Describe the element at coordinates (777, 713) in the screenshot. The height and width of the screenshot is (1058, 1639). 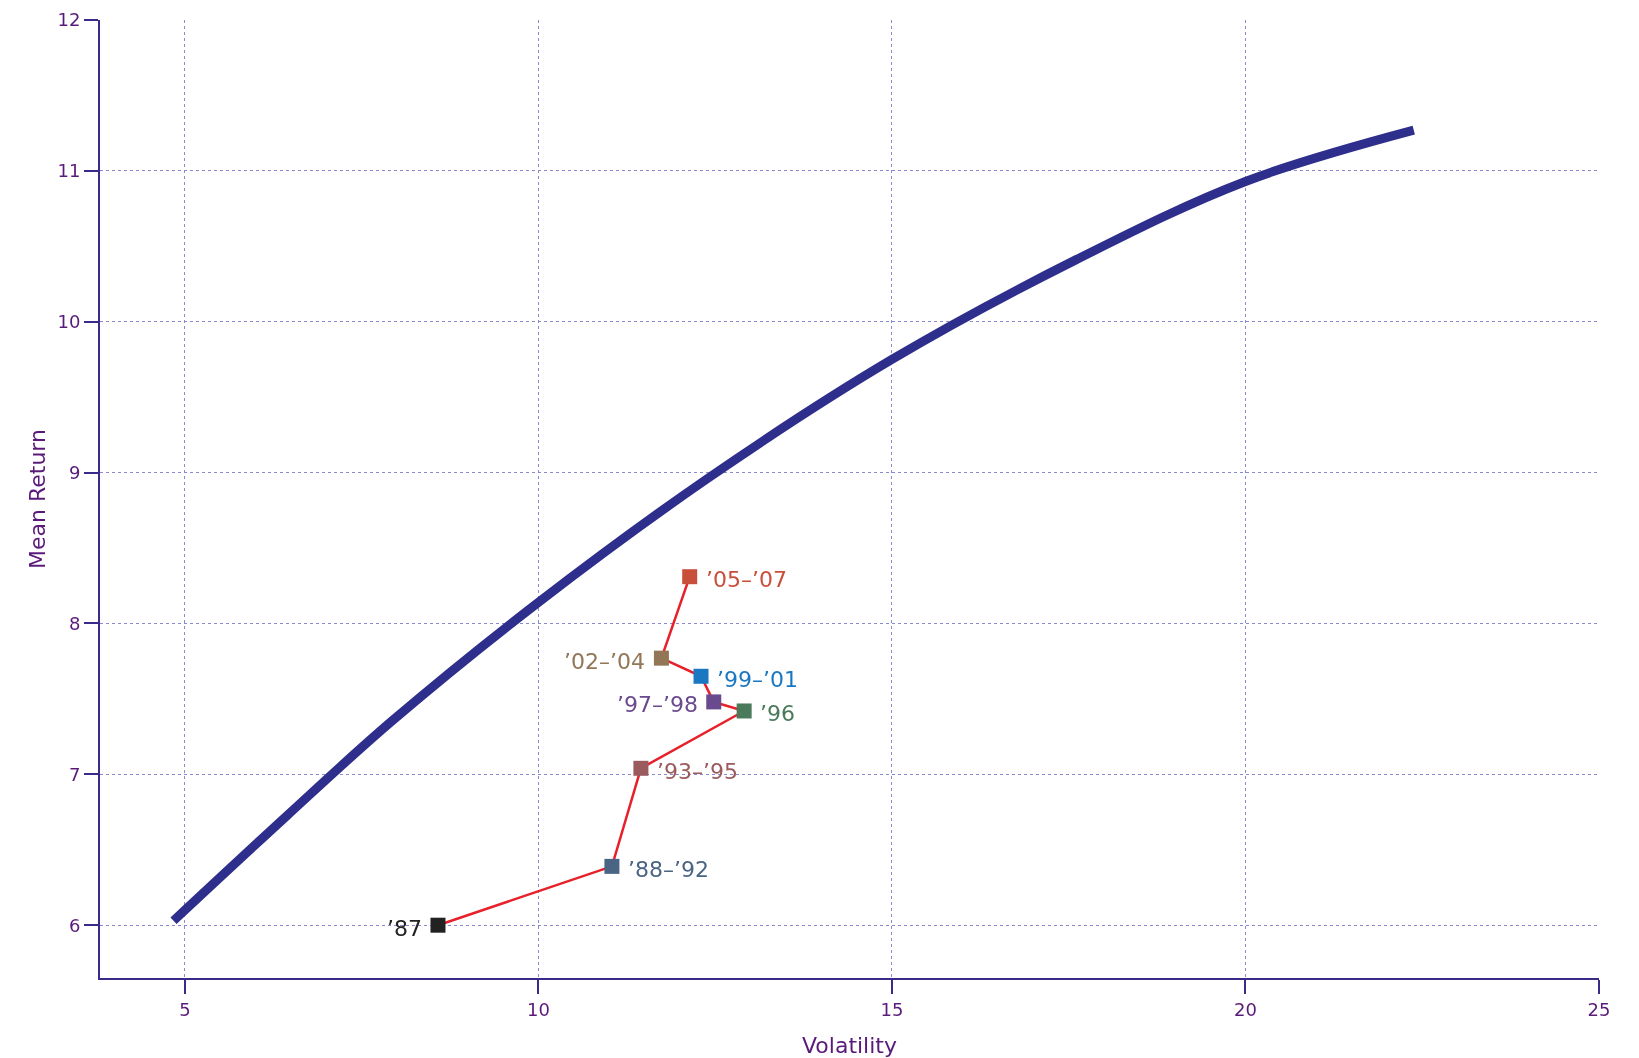
I see `annotation: ’96` at that location.